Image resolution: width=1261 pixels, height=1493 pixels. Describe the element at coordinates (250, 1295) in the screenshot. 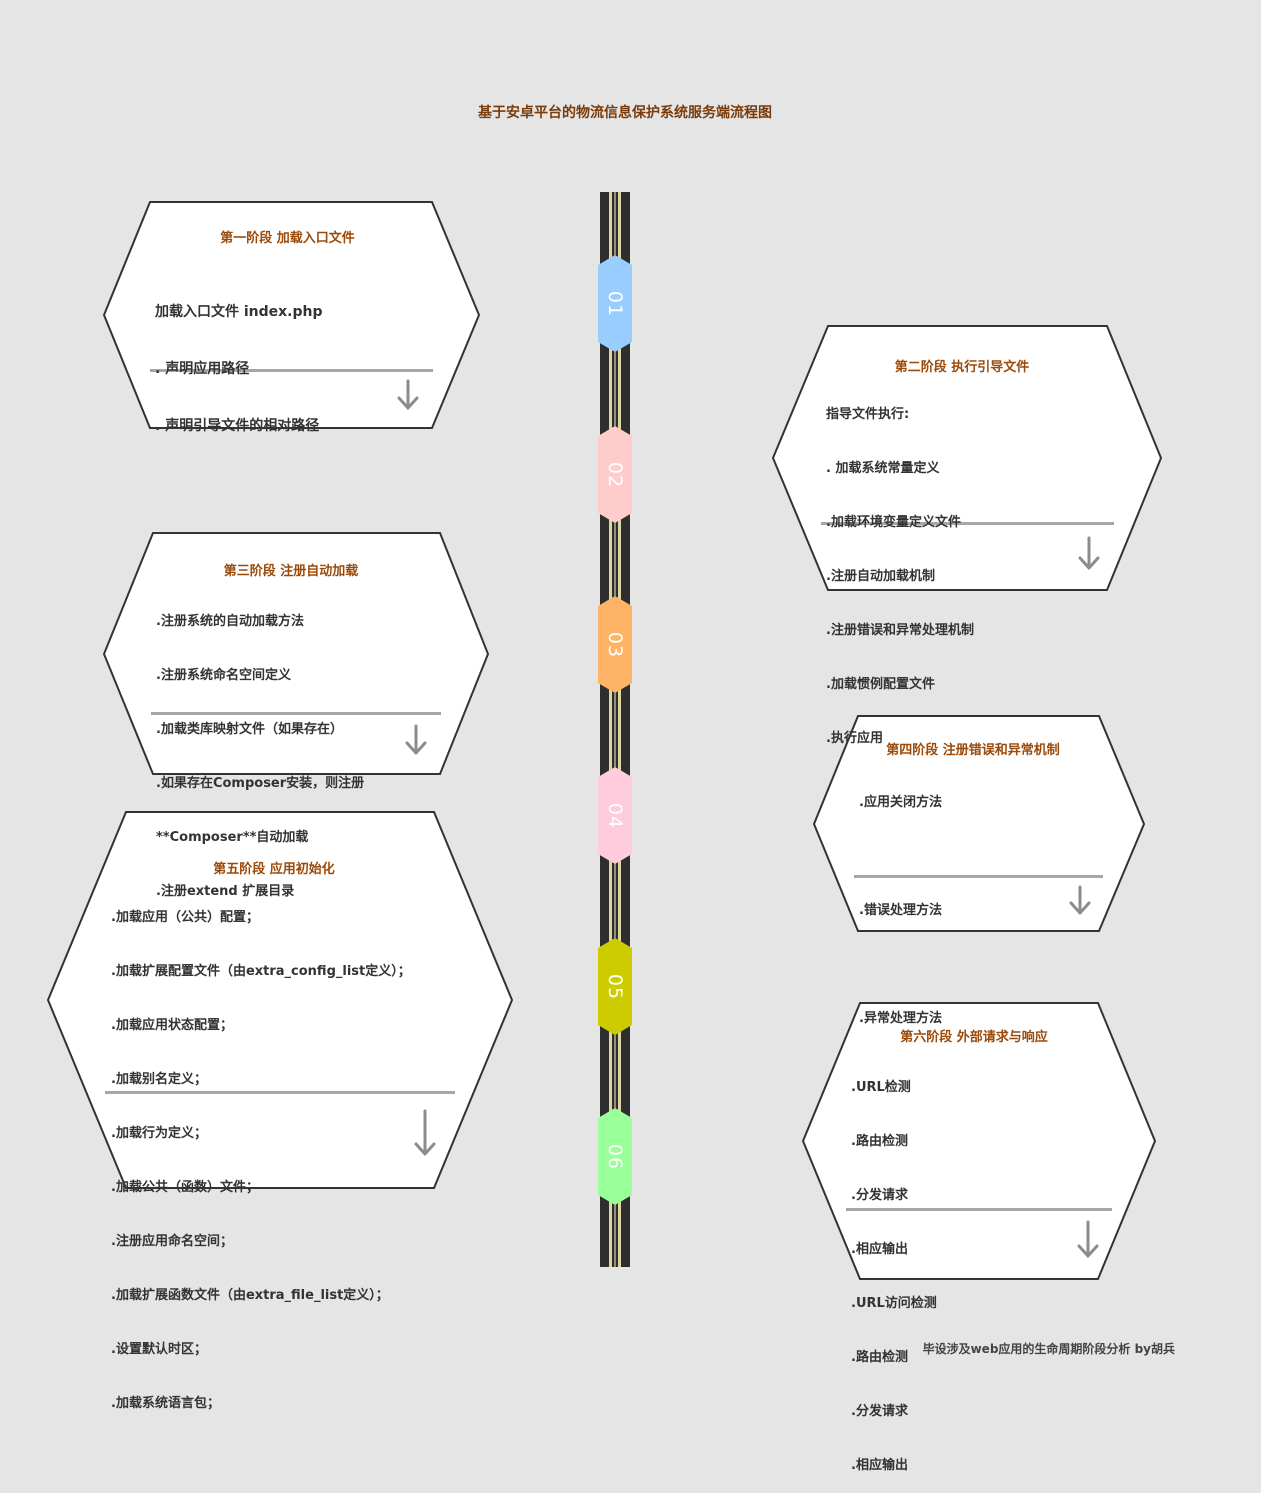

I see `stage-5-line: .加载扩展函数文件（由extra_file_list定义）；` at that location.